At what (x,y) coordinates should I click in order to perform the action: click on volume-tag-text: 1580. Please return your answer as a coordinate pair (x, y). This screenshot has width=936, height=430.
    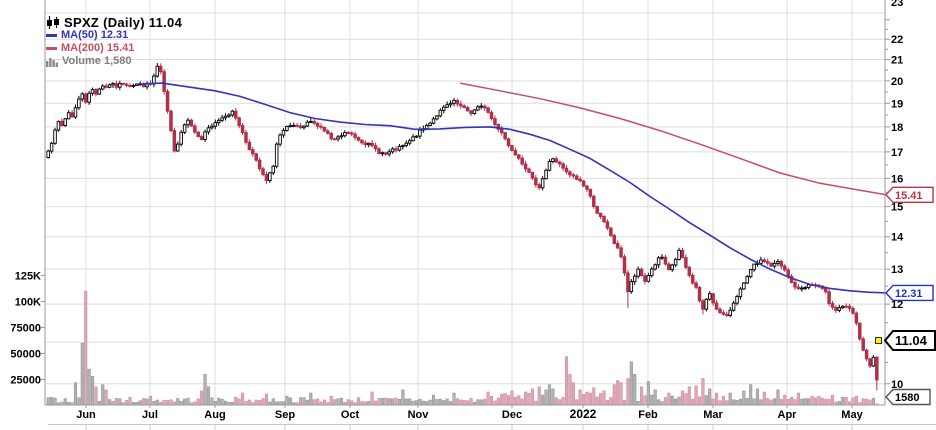
    Looking at the image, I should click on (907, 398).